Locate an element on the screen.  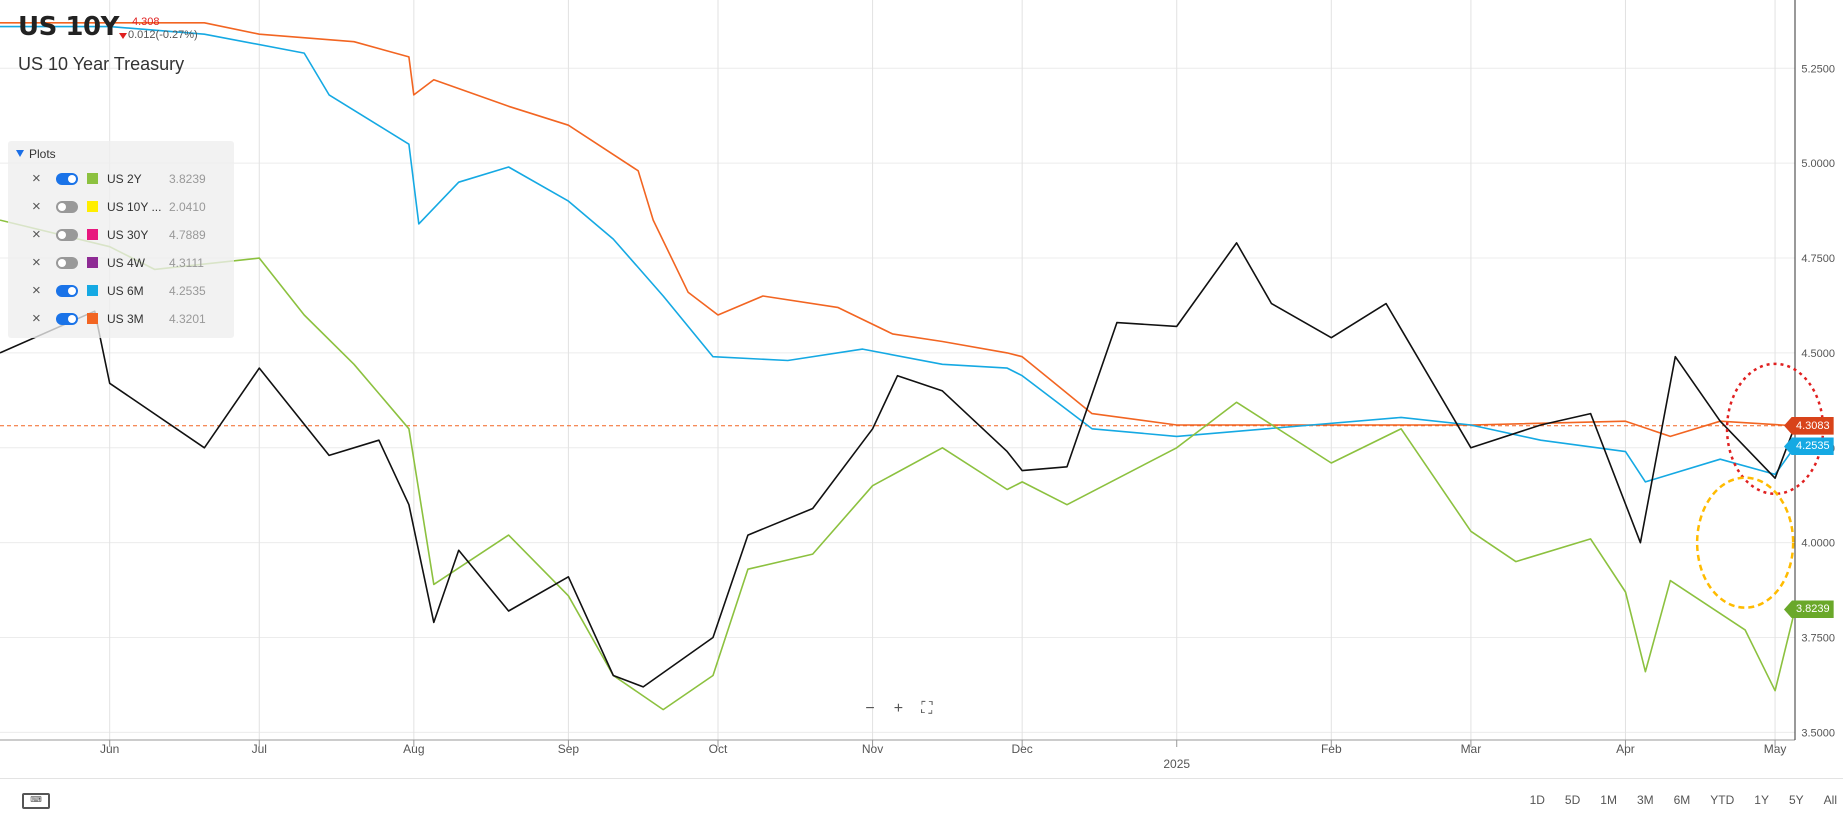
zoom-in-button: + is located at coordinates (898, 708).